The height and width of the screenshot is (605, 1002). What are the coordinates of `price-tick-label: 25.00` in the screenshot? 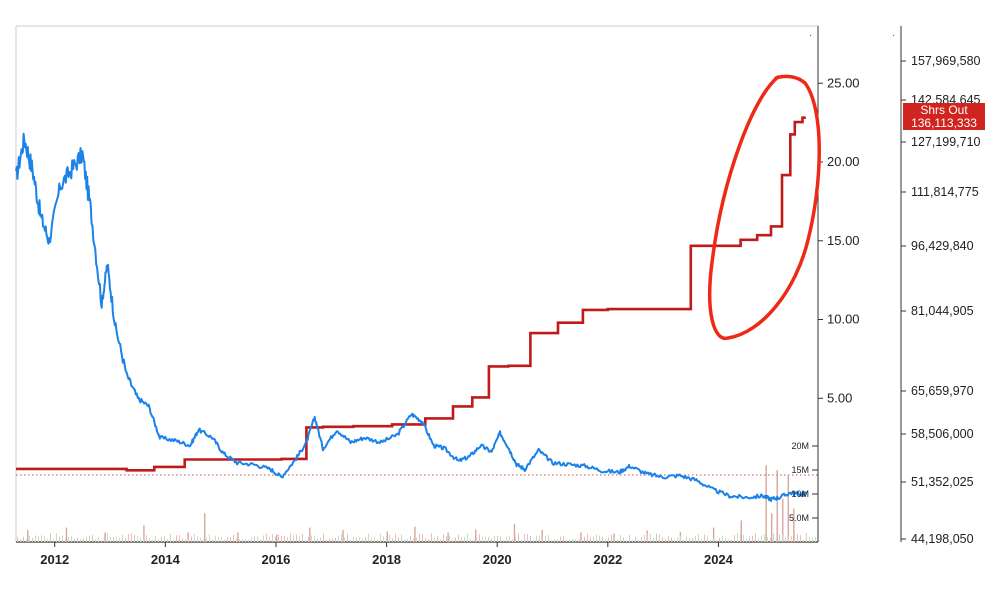 It's located at (843, 82).